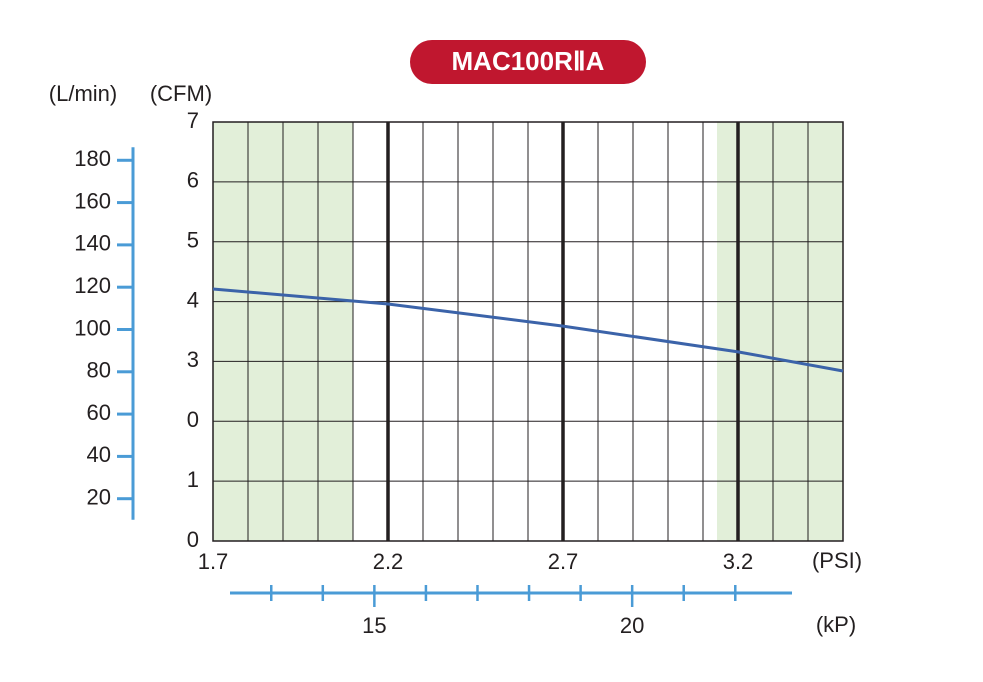 Image resolution: width=983 pixels, height=682 pixels. What do you see at coordinates (213, 561) in the screenshot?
I see `x-tick-label: 1.7` at bounding box center [213, 561].